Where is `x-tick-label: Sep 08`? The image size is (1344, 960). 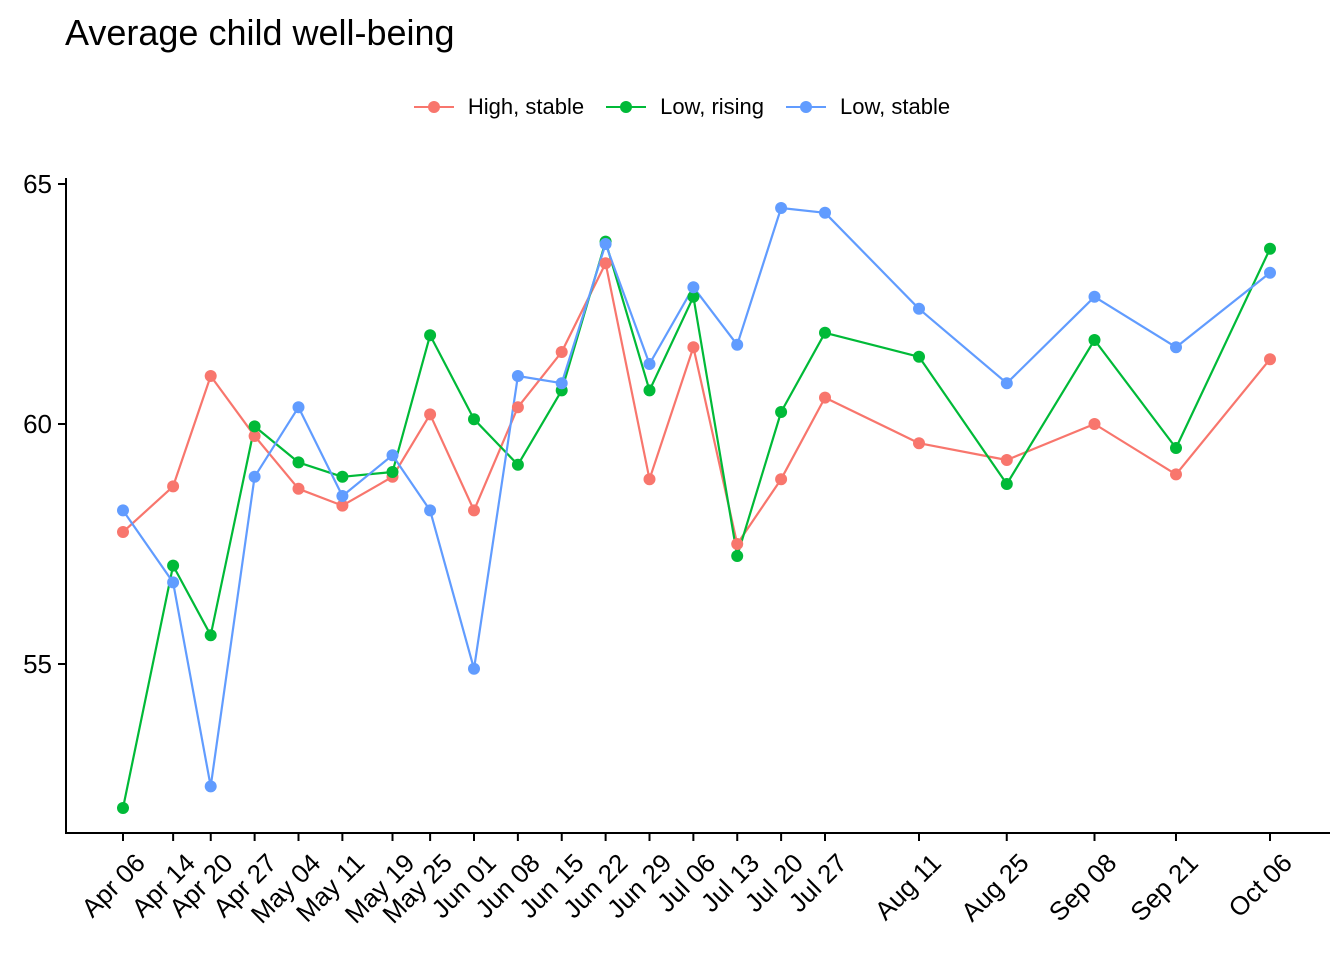 x-tick-label: Sep 08 is located at coordinates (1082, 887).